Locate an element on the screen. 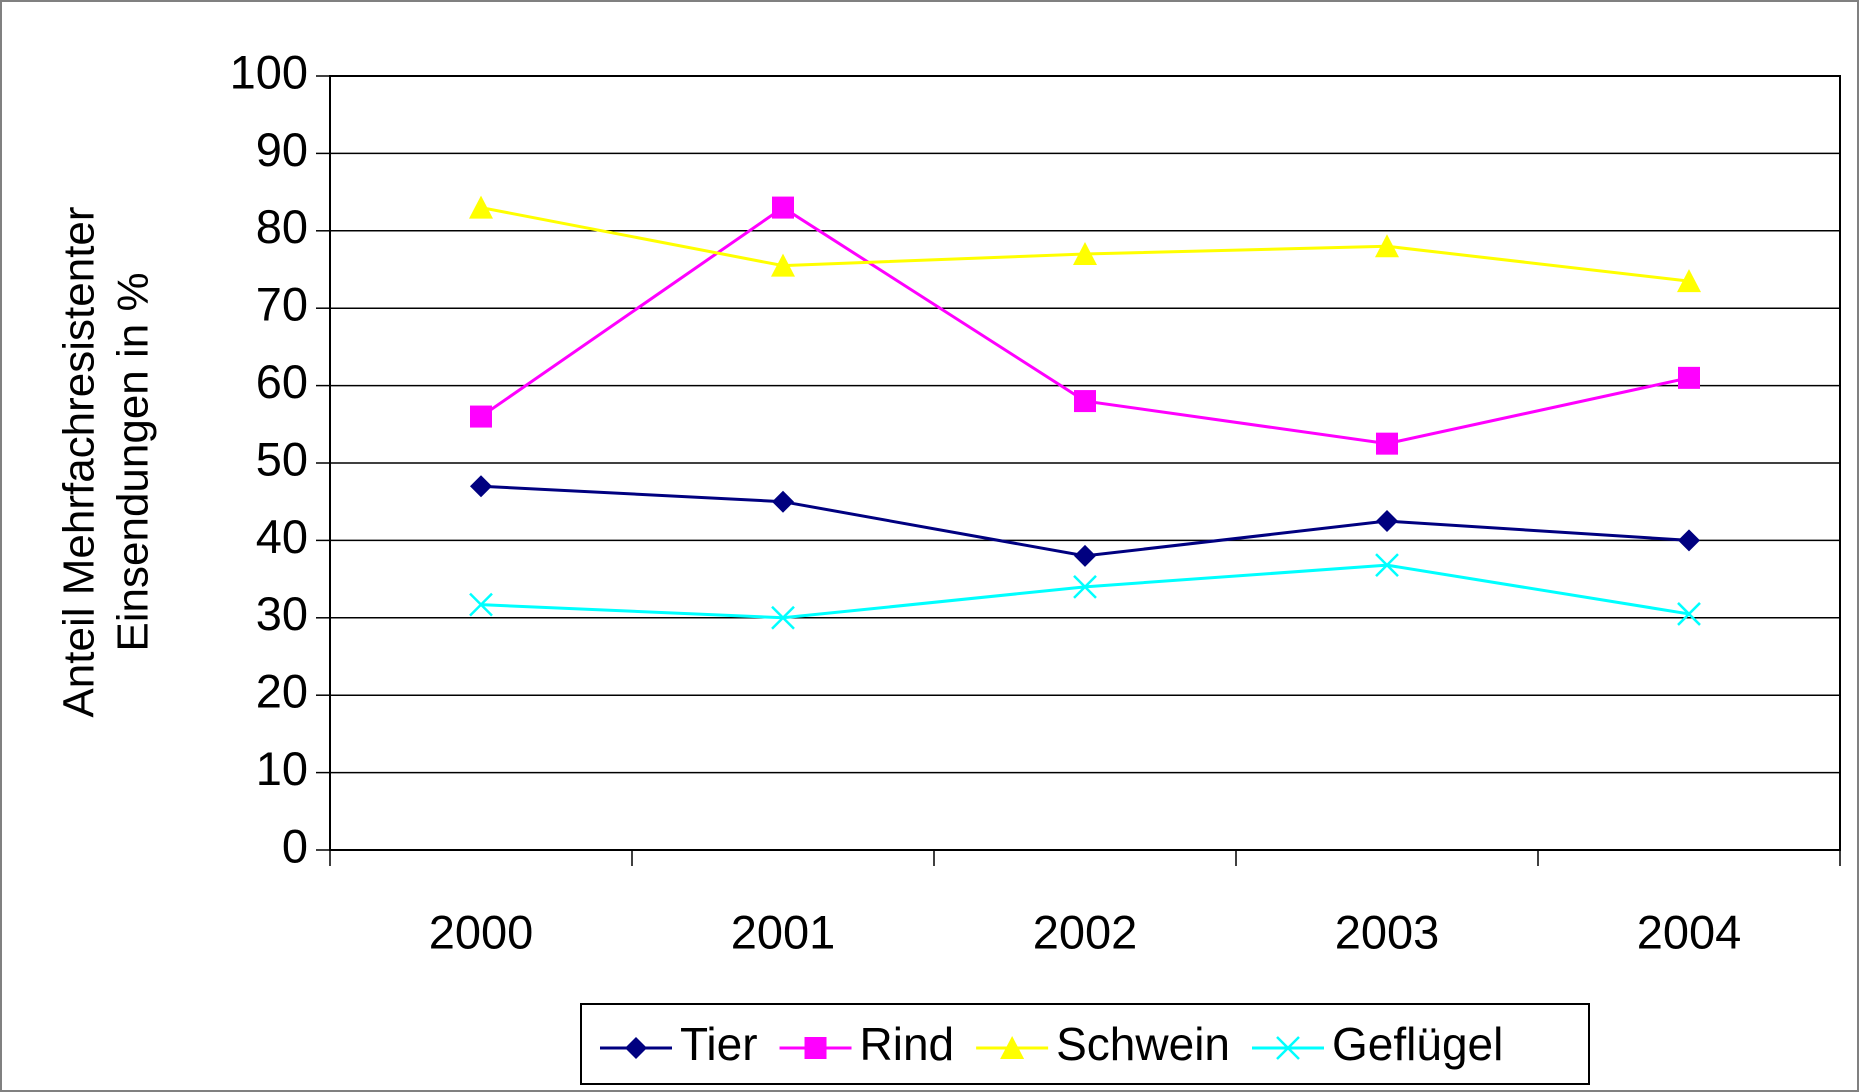 The height and width of the screenshot is (1092, 1859). y-axis-title-line: Einsendungen in % is located at coordinates (133, 461).